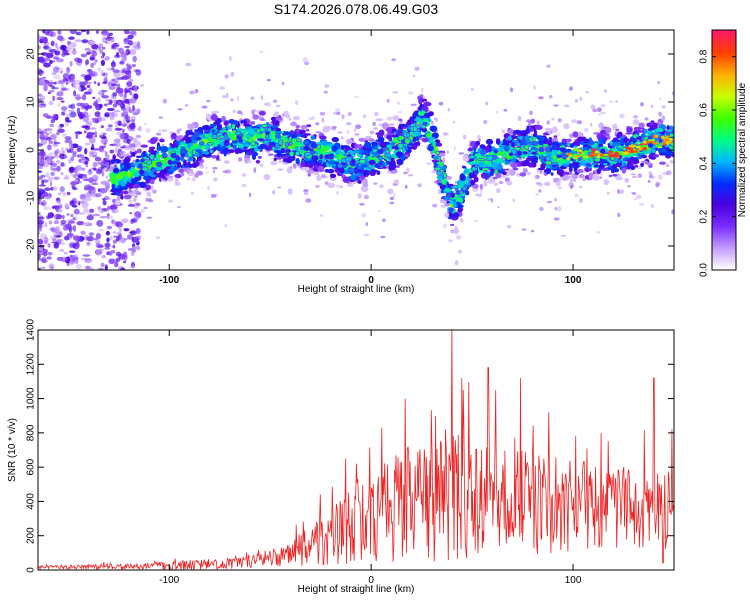 The image size is (750, 600). What do you see at coordinates (356, 589) in the screenshot?
I see `snr-xlabel: Height of straight line (km)` at bounding box center [356, 589].